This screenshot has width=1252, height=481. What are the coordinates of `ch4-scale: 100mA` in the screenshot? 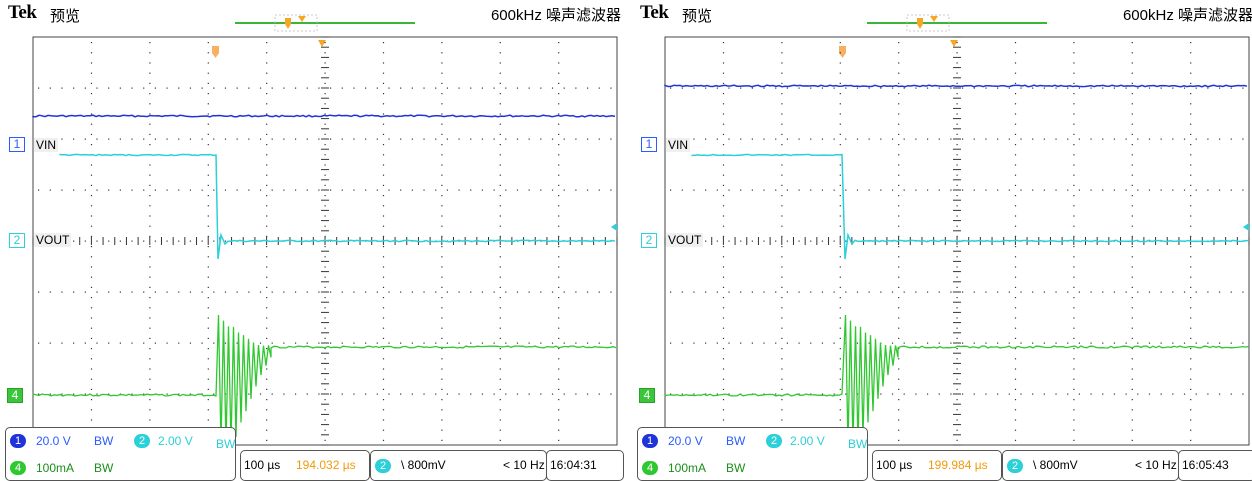 It's located at (55, 468).